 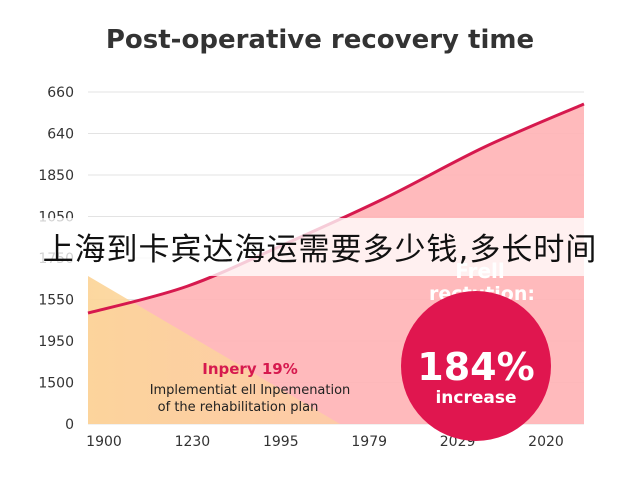 I want to click on left-area-fill, so click(x=214, y=350).